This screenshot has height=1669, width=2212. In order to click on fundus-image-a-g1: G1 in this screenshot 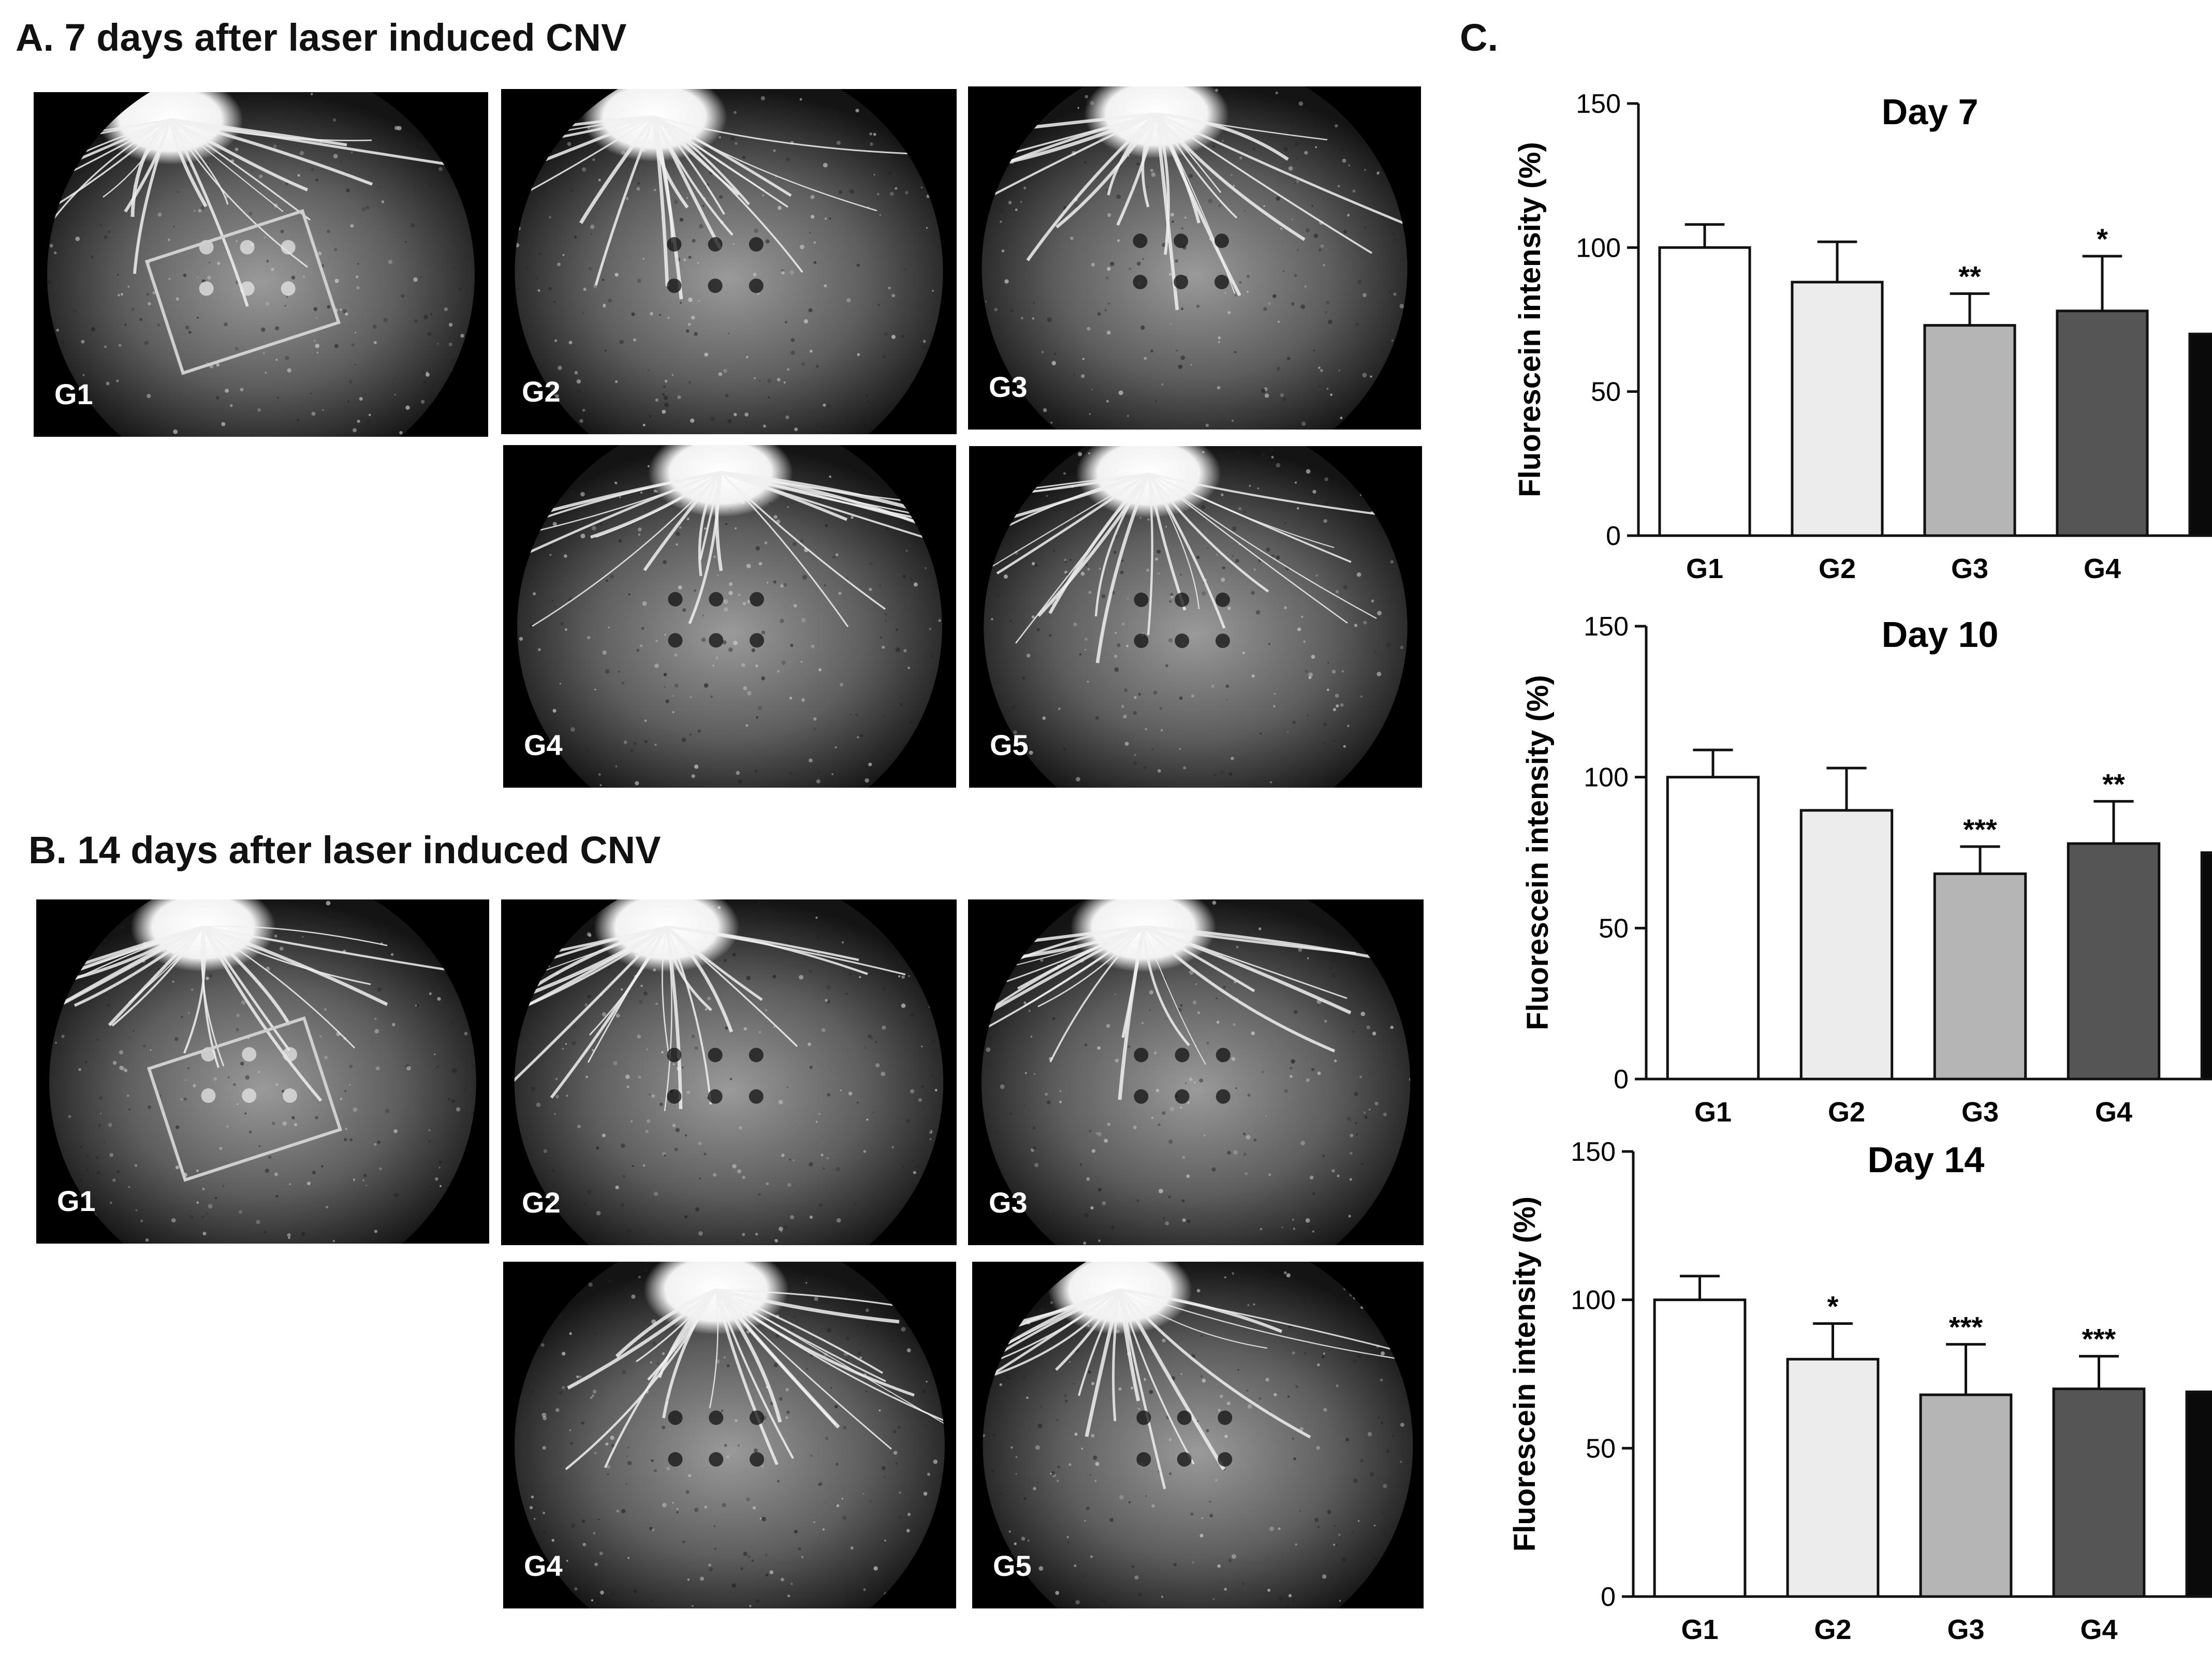, I will do `click(261, 264)`.